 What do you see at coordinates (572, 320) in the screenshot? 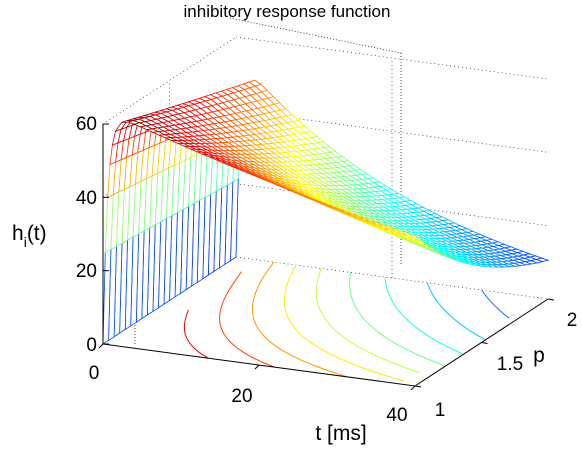
I see `p-tick-label: 2` at bounding box center [572, 320].